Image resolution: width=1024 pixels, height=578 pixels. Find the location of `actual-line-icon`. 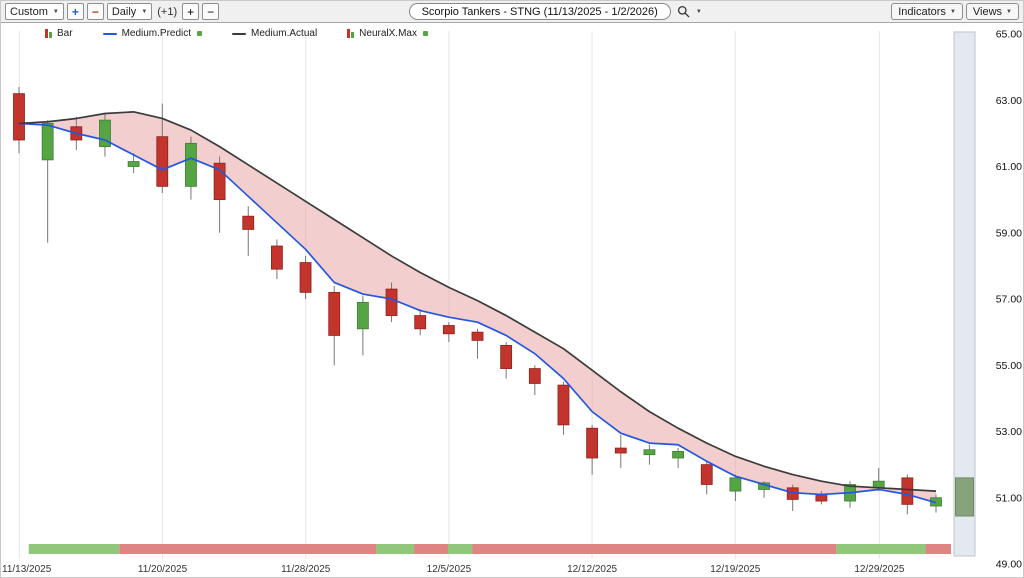

actual-line-icon is located at coordinates (239, 33).